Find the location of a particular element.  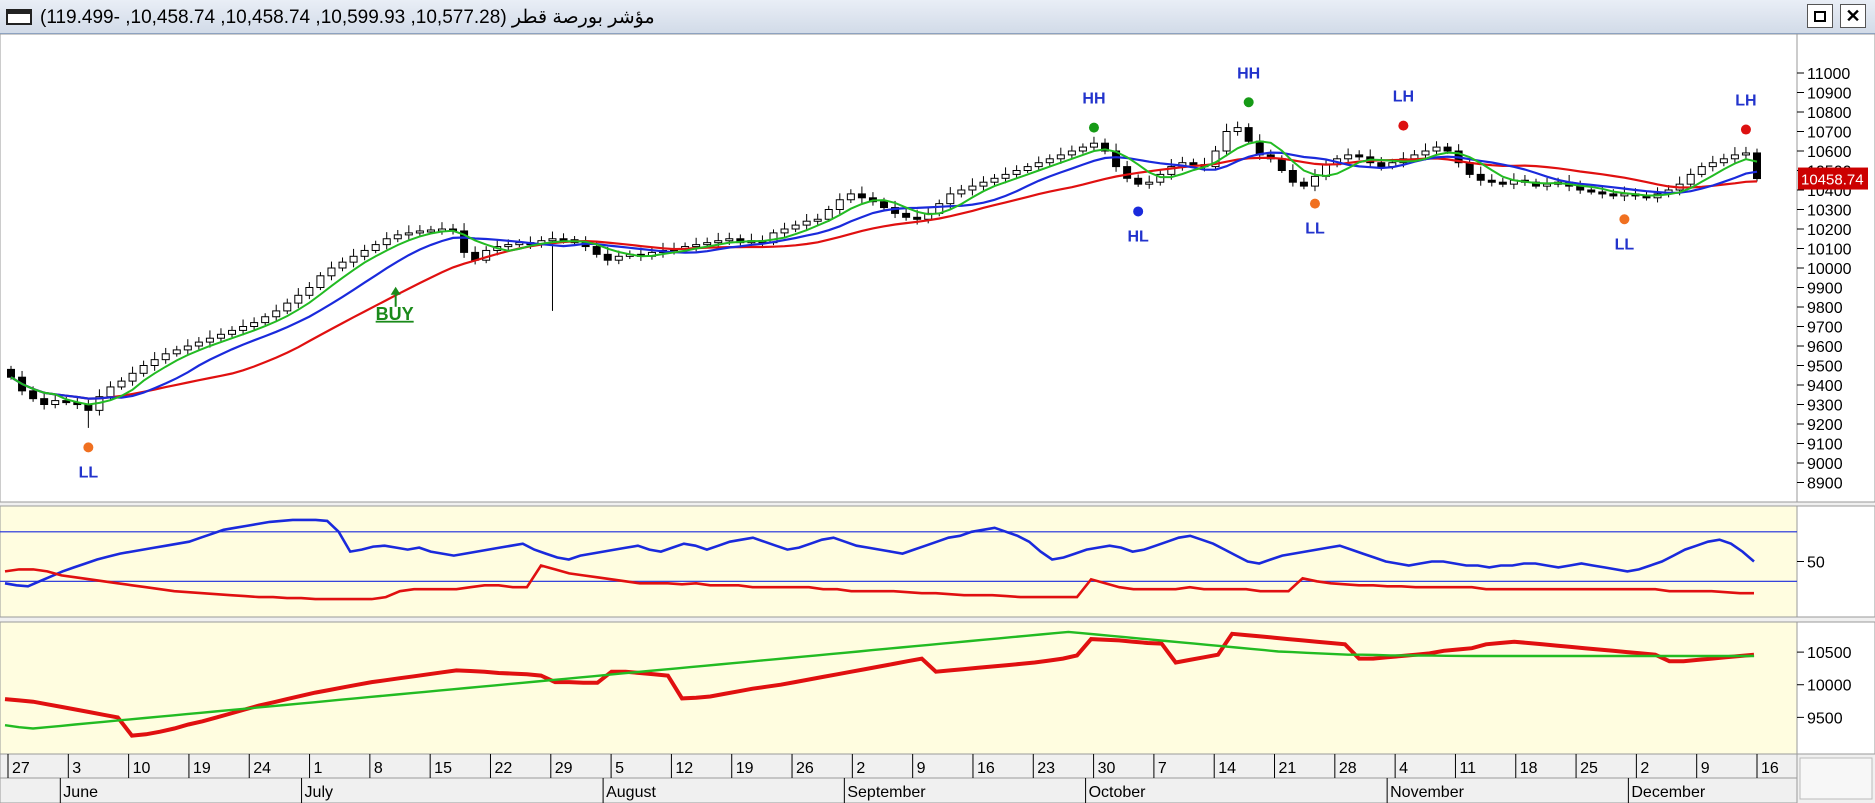

close-button: ✕ is located at coordinates (1853, 16).